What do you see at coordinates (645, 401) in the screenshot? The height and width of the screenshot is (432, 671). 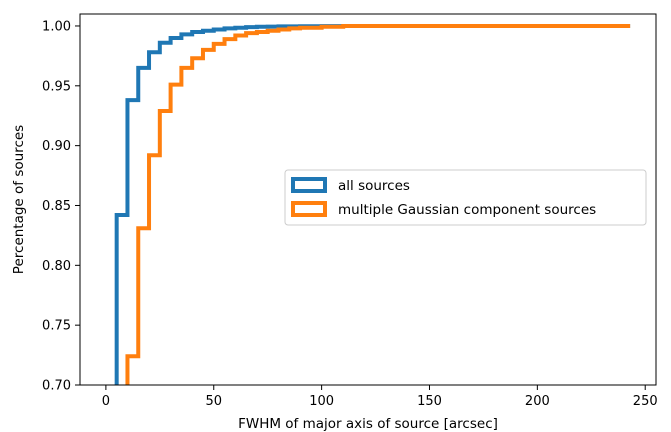 I see `x-tick-label: 250` at bounding box center [645, 401].